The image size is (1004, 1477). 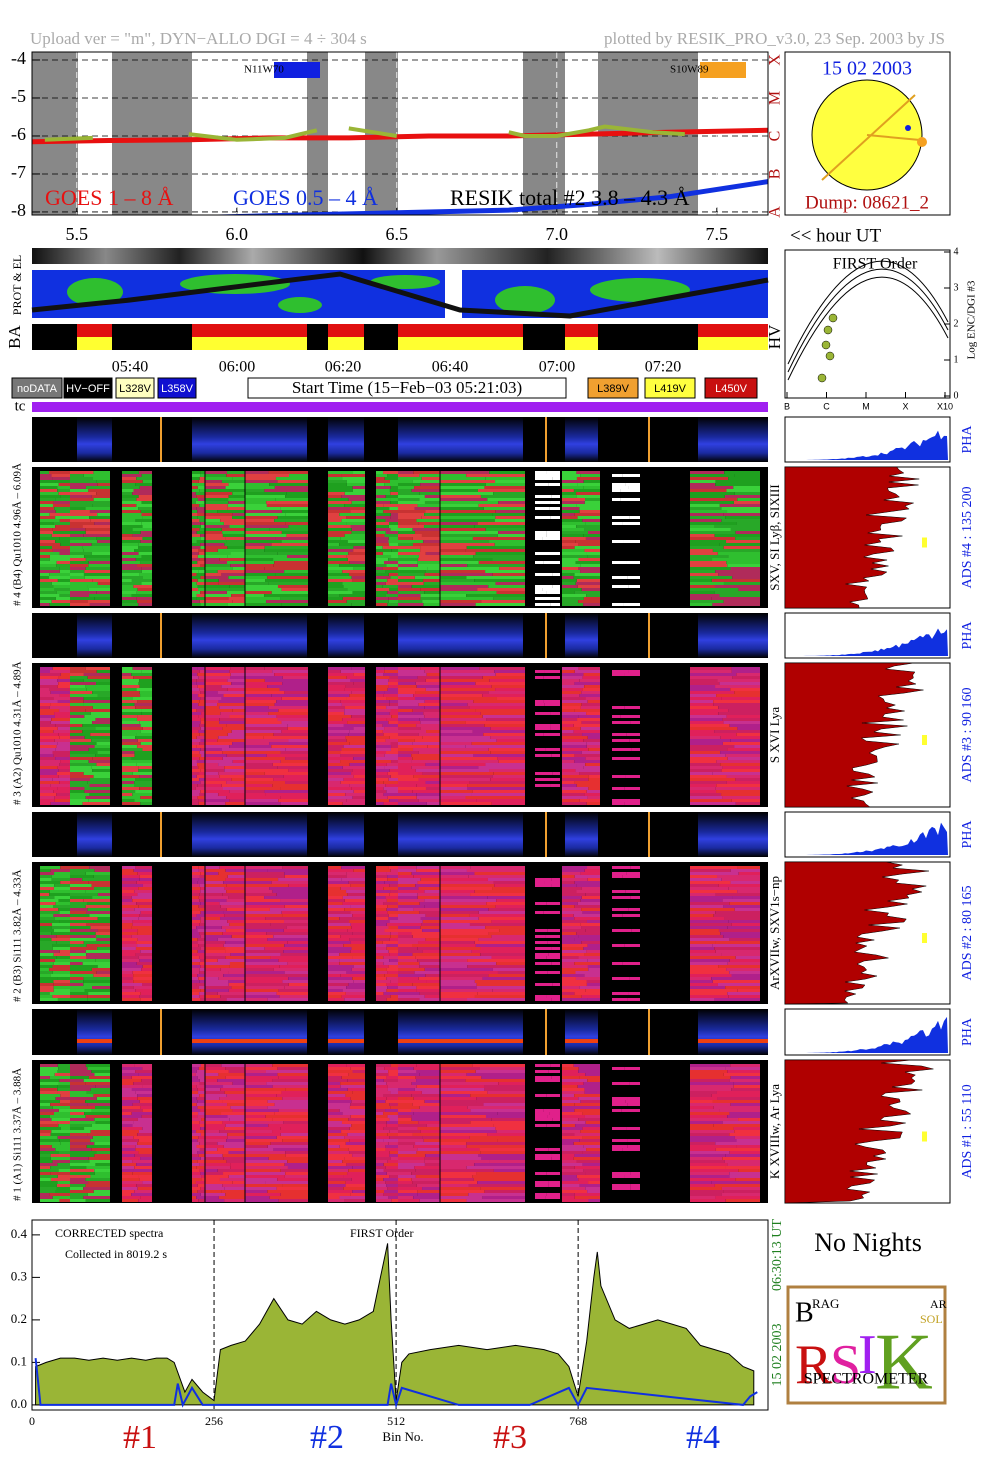 I want to click on legend-entry: GOES 1 – 8 Å, so click(x=109, y=197).